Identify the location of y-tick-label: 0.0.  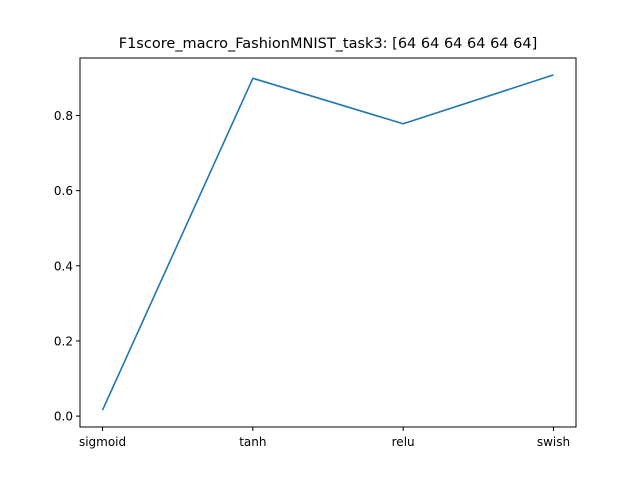
(63, 417).